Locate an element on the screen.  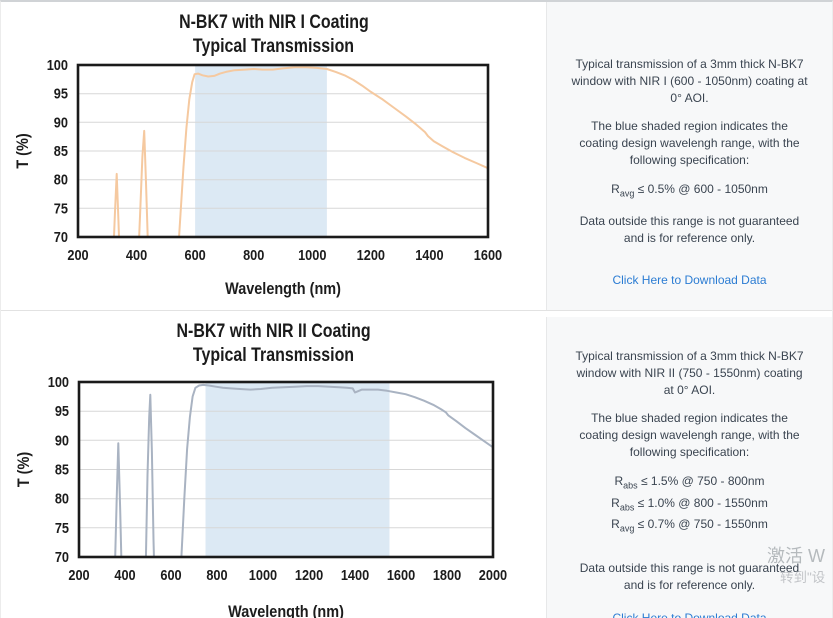
spec-line: Rabs ≤ 1.0% @ 800 - 1550nm is located at coordinates (689, 503).